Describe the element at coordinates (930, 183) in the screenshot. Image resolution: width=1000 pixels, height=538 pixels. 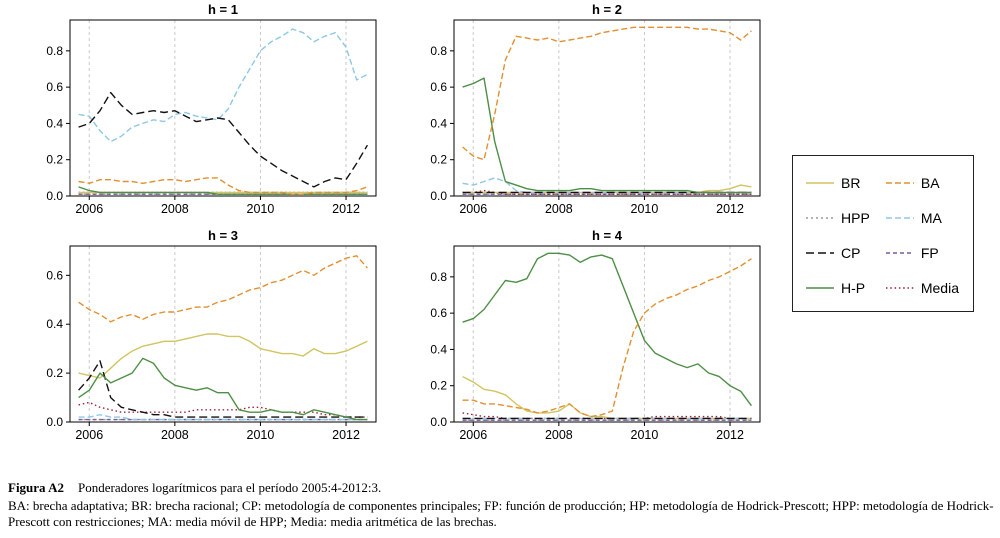
I see `legend-label-BA: BA` at that location.